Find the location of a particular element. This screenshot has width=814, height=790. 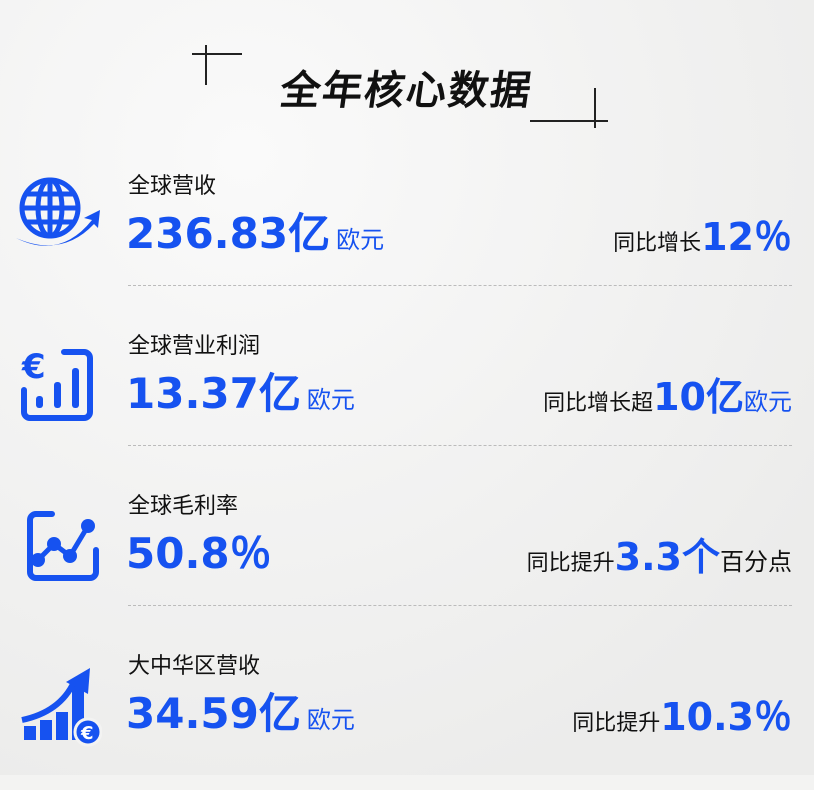

page-title: 全年核心数据 is located at coordinates (406, 91).